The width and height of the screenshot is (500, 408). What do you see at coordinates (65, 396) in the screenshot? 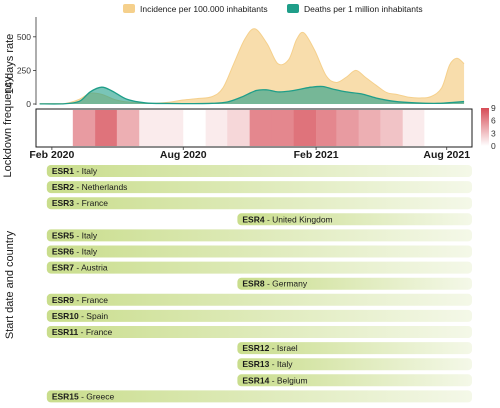
I see `study-id: ESR15` at bounding box center [65, 396].